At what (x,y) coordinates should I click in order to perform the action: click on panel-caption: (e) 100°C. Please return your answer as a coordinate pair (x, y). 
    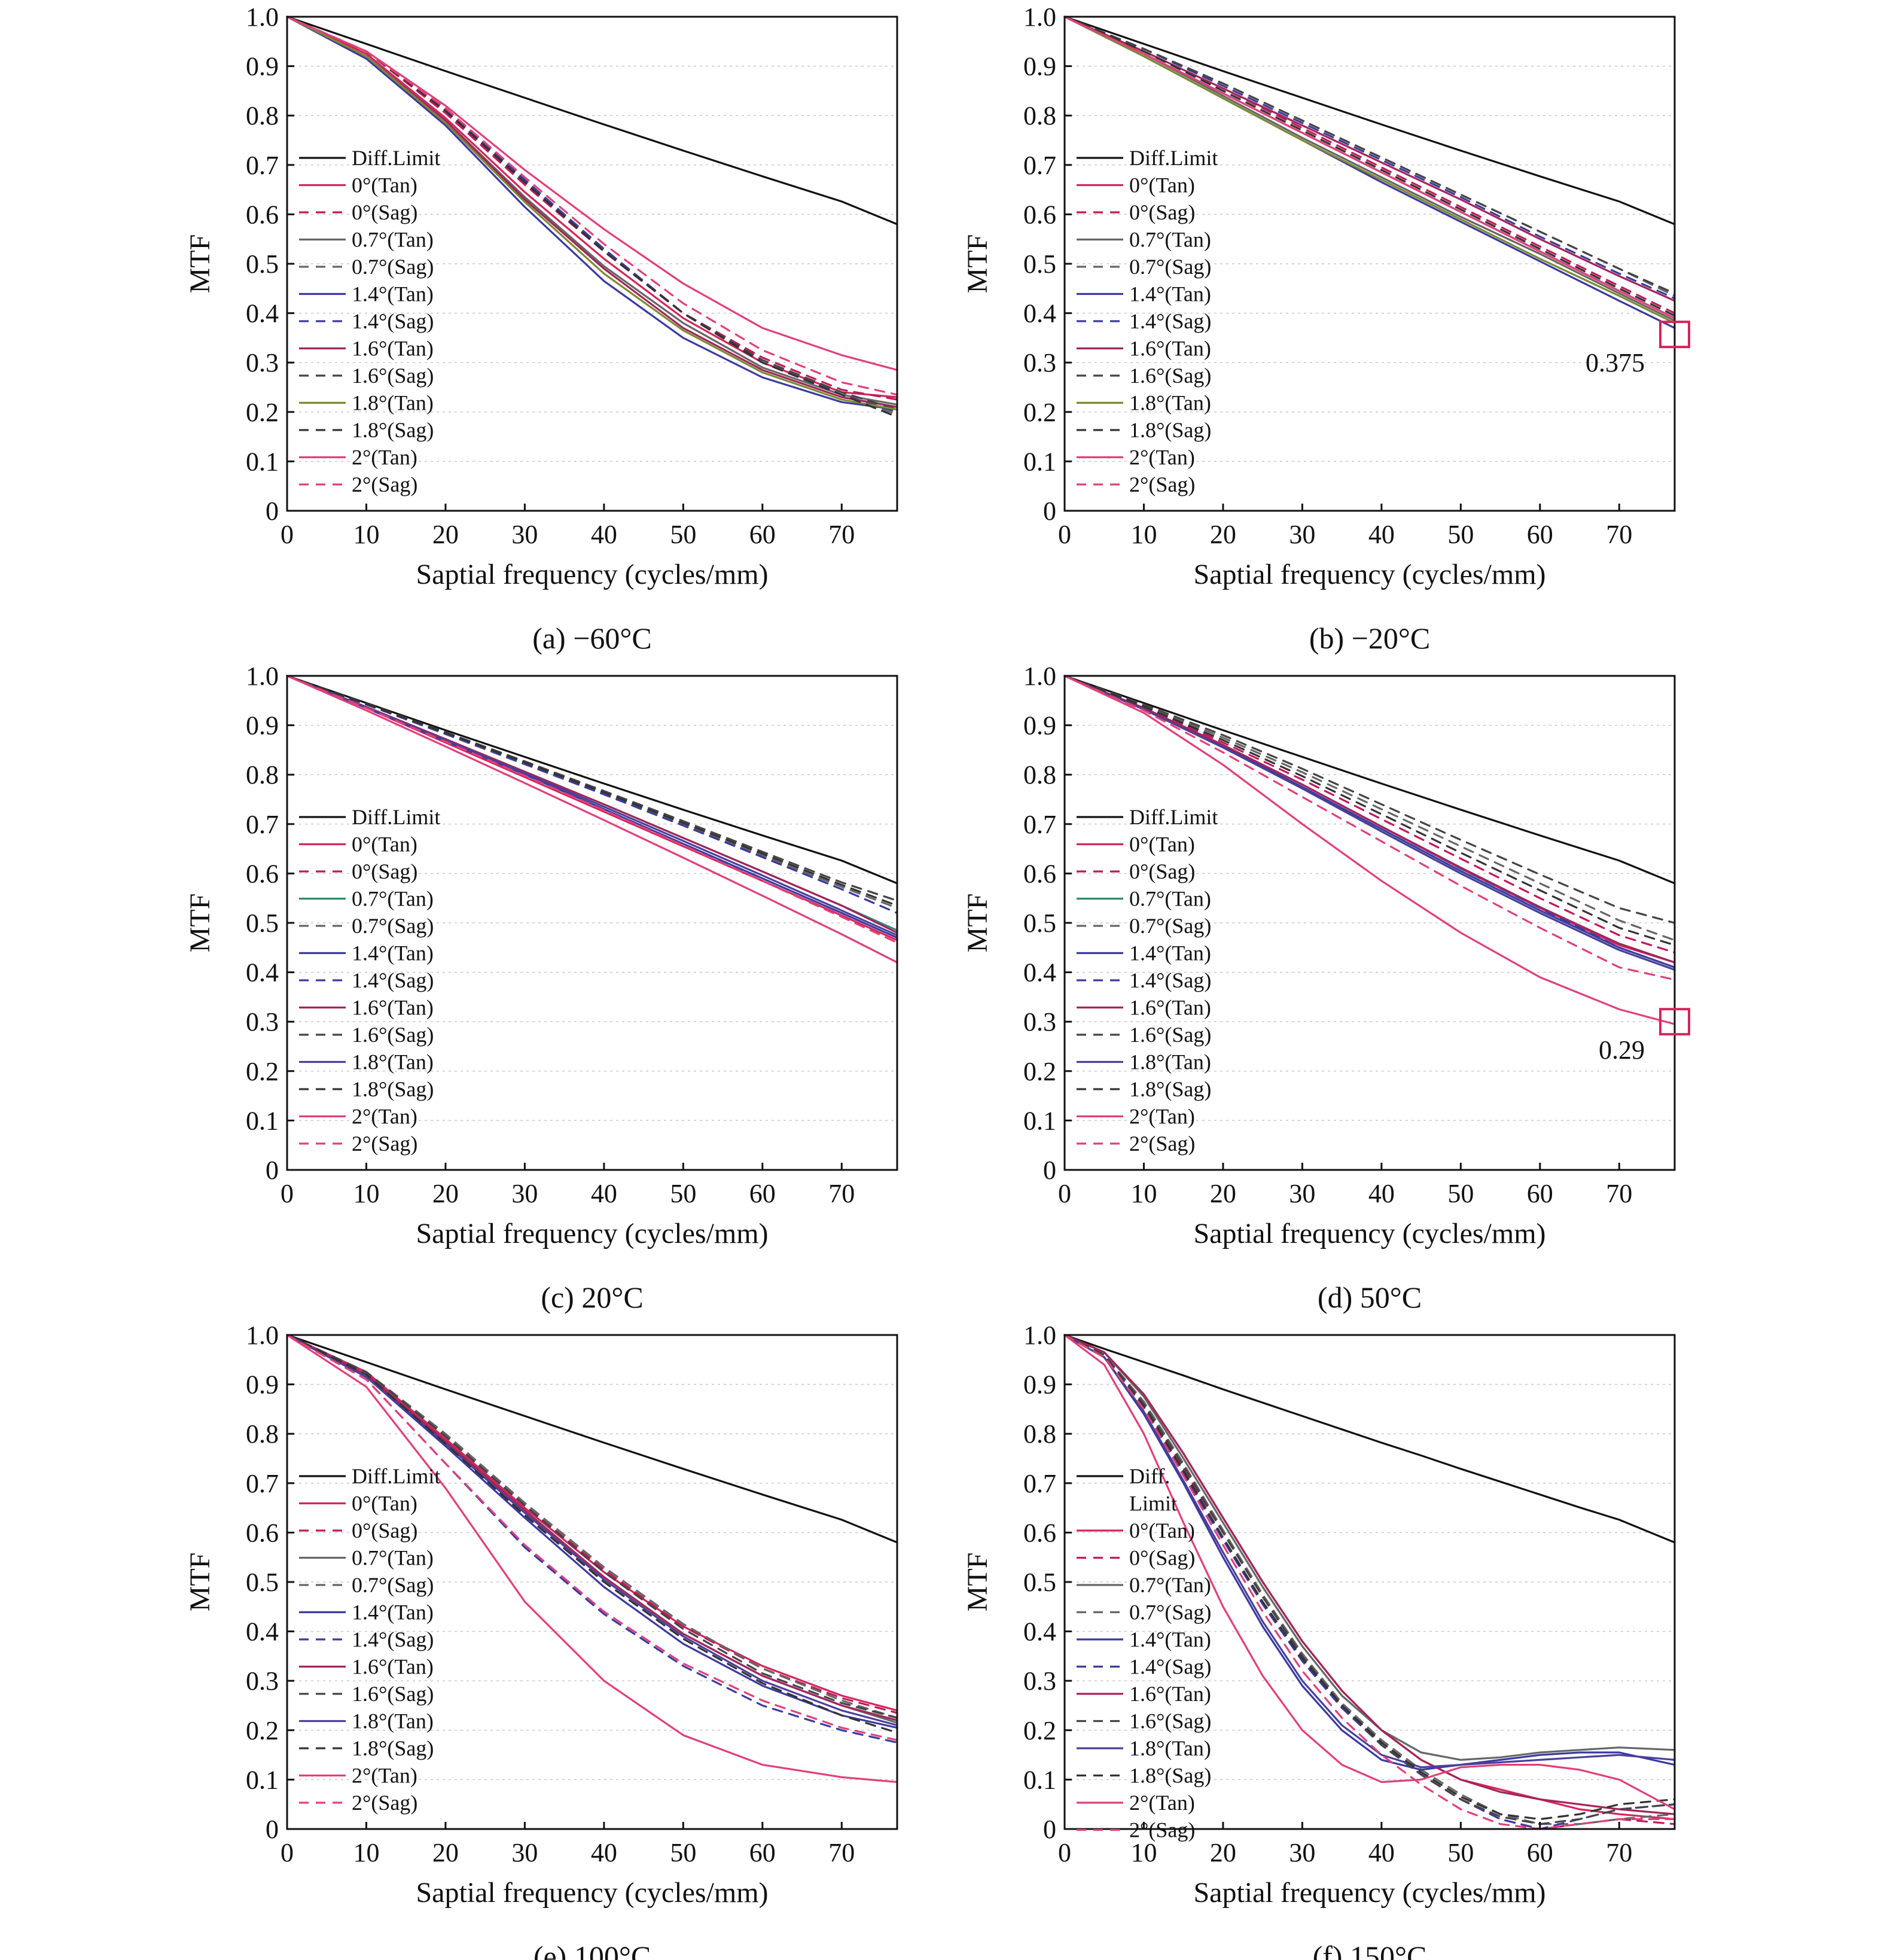
    Looking at the image, I should click on (592, 1950).